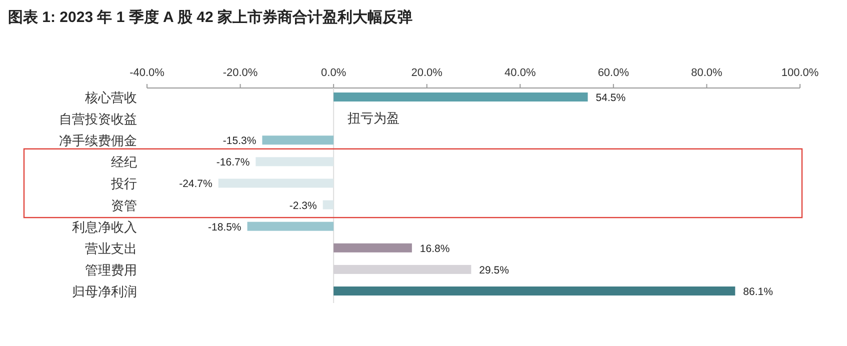 This screenshot has height=346, width=847. I want to click on category-label: 经纪, so click(124, 162).